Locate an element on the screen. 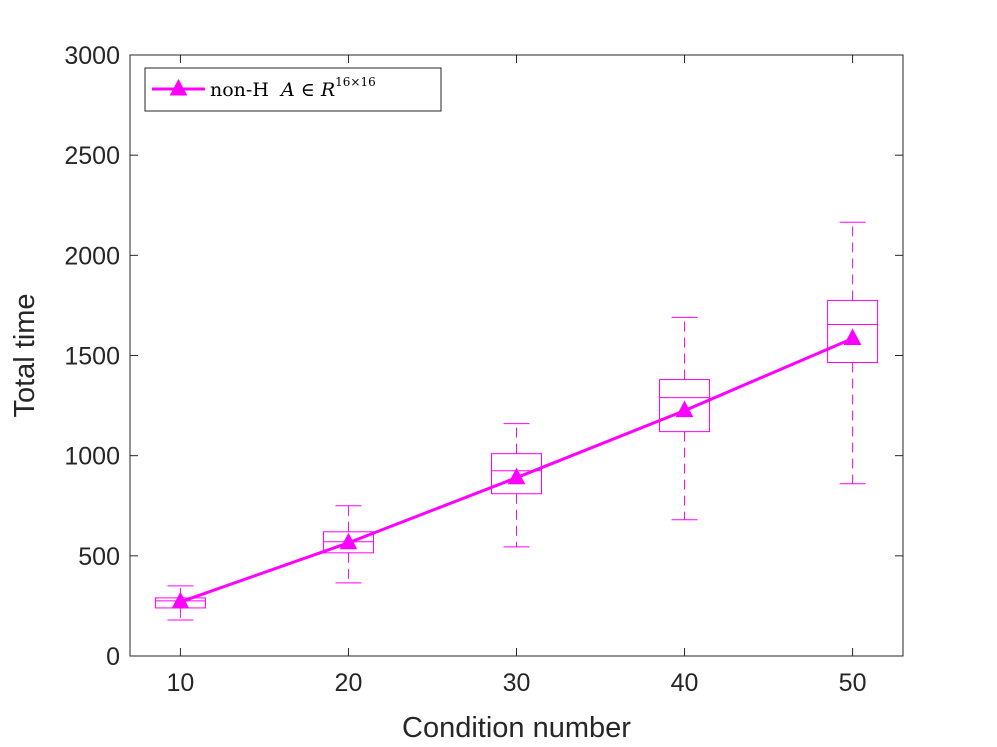 The width and height of the screenshot is (997, 747). legend-label: non-H A ∈ R16×16 is located at coordinates (293, 88).